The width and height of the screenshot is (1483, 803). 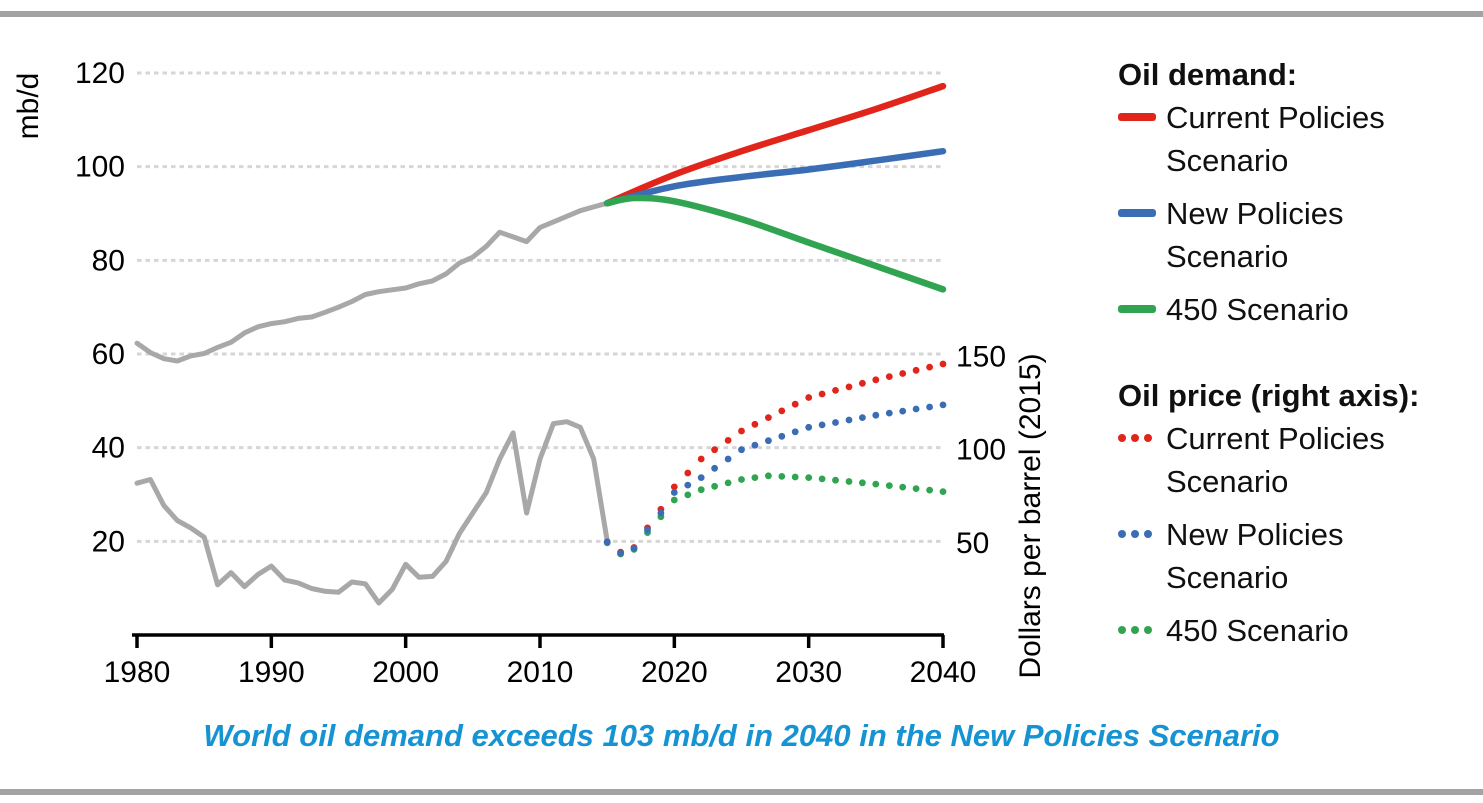 What do you see at coordinates (1257, 630) in the screenshot?
I see `legend-item-label: 450 Scenario` at bounding box center [1257, 630].